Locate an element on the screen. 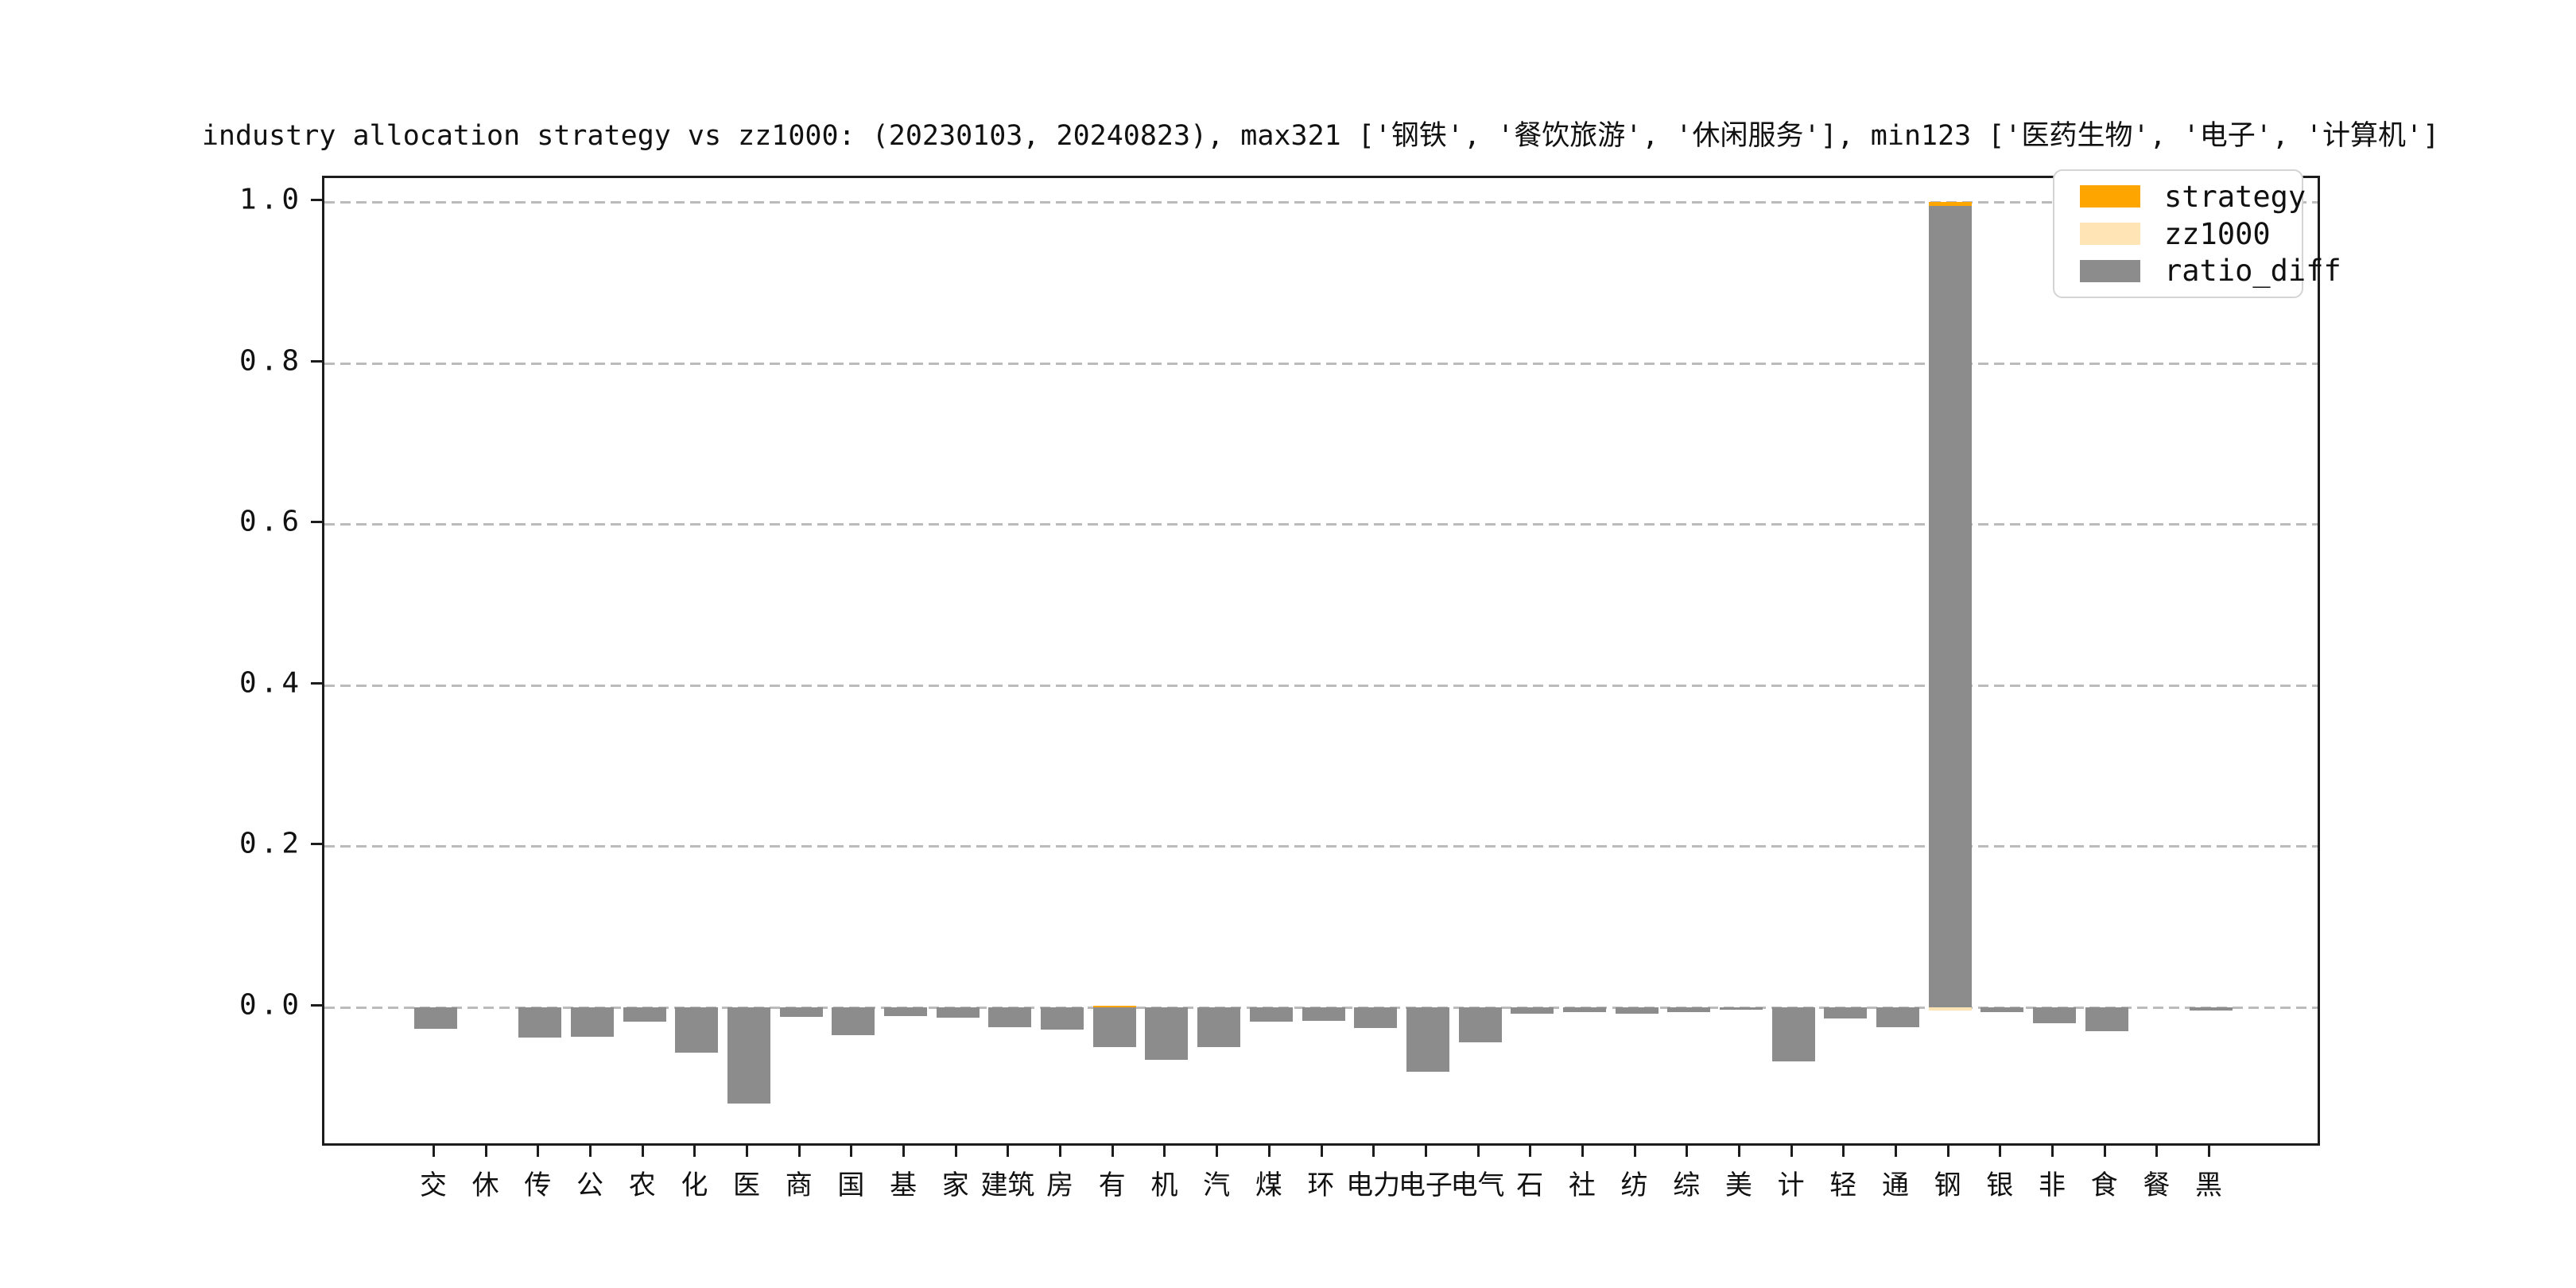  x-tick-label: 综 is located at coordinates (1687, 1185).